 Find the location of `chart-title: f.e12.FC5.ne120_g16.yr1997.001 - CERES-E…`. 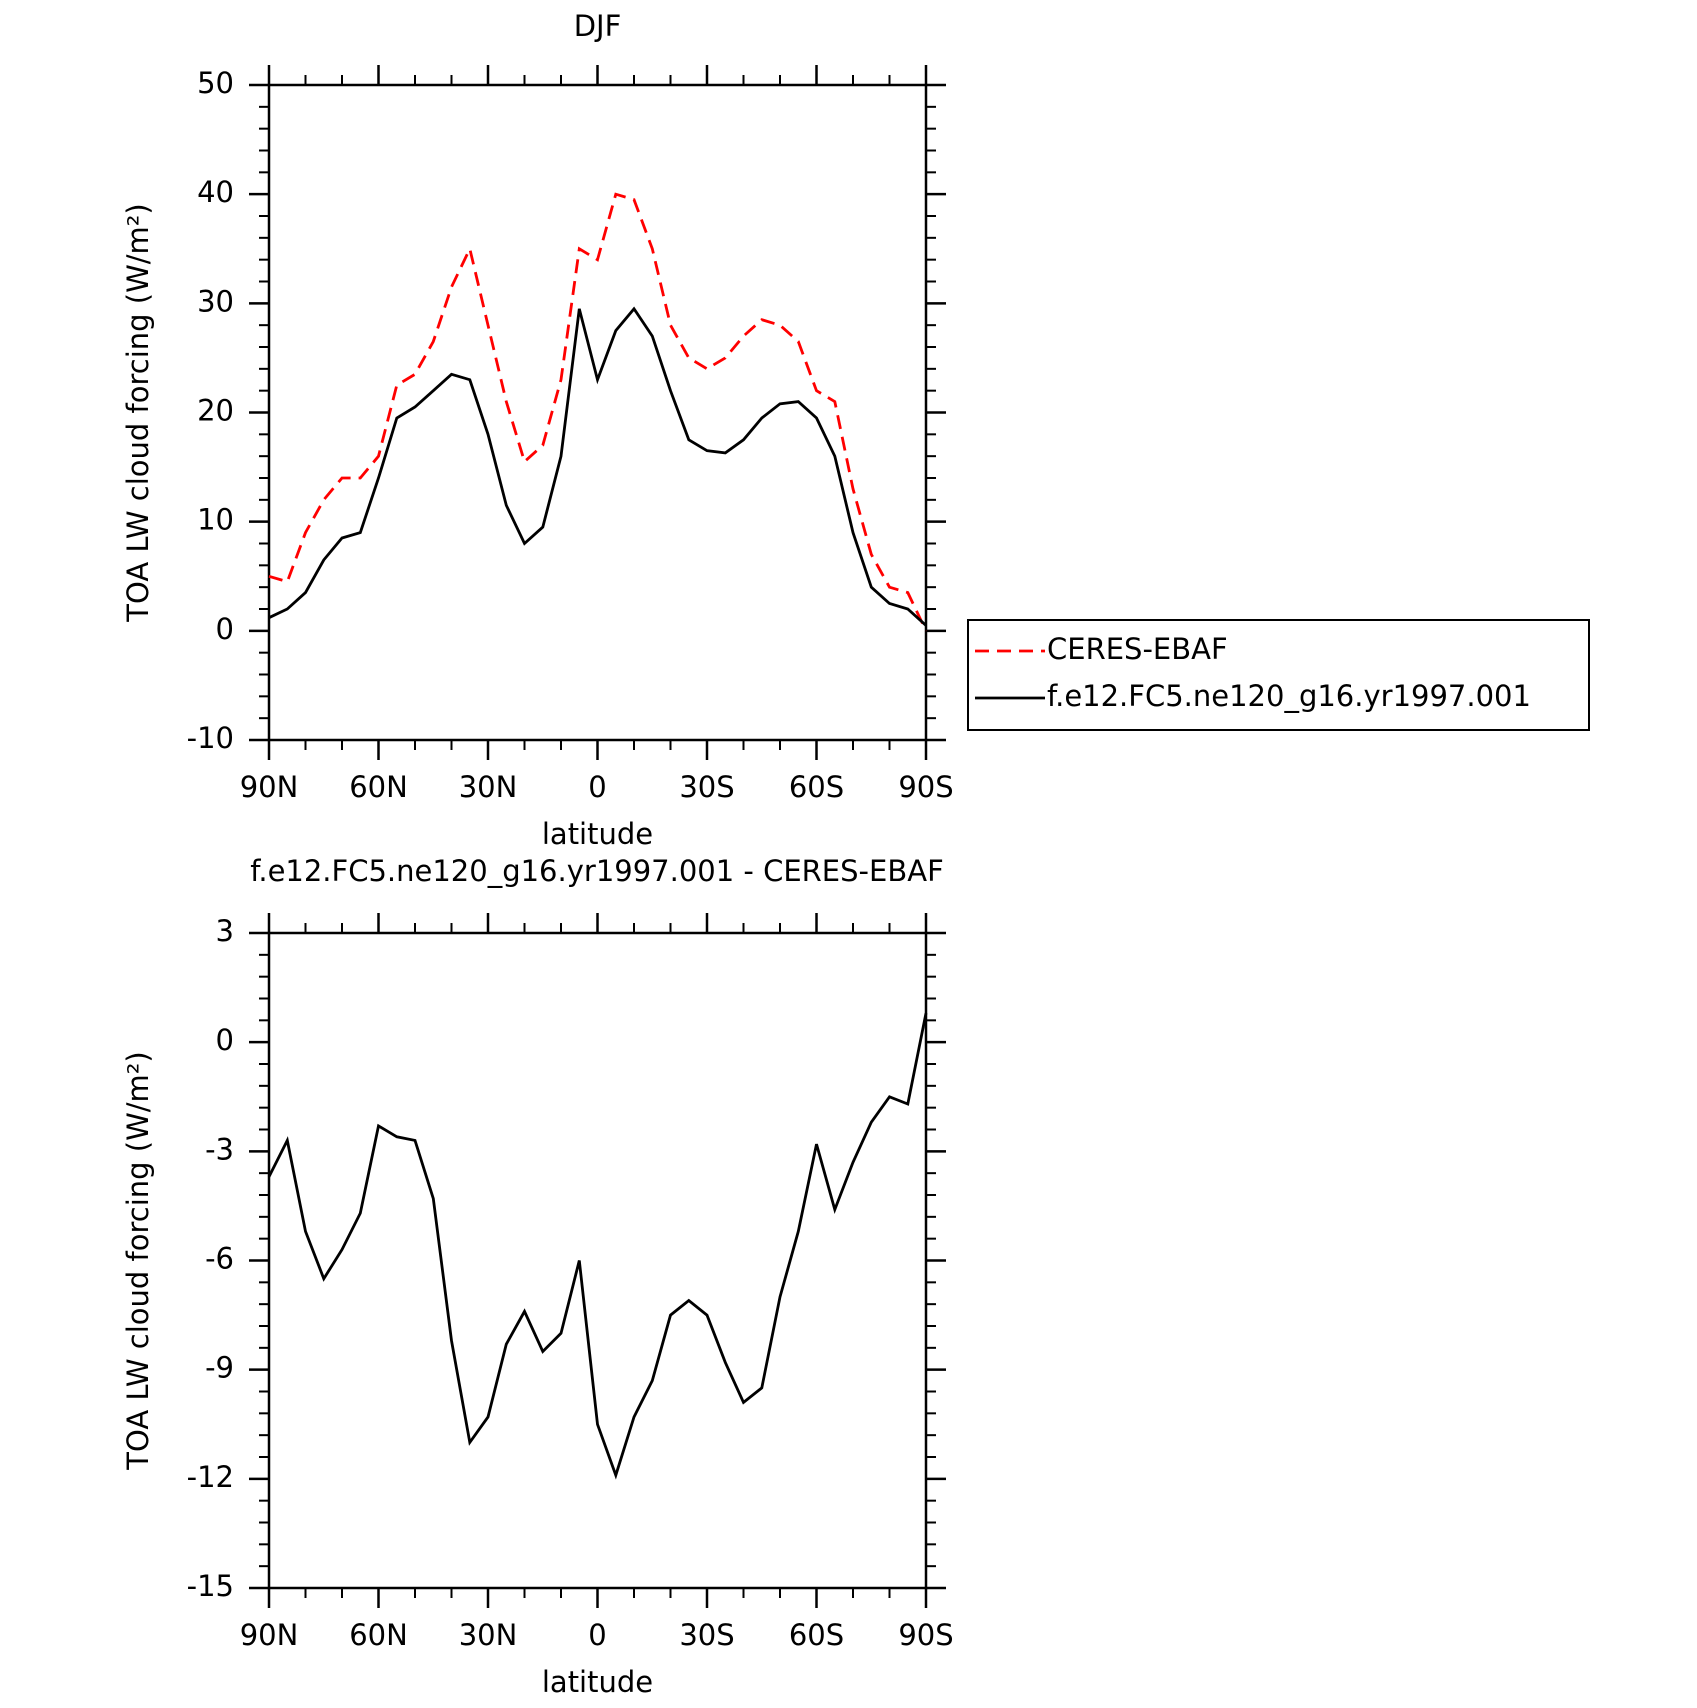

chart-title: f.e12.FC5.ne120_g16.yr1997.001 - CERES-E… is located at coordinates (597, 871).